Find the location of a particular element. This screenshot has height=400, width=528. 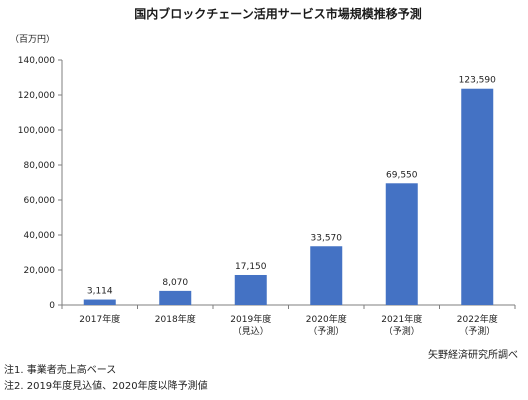

y-tick-label: 60,000 is located at coordinates (40, 201).